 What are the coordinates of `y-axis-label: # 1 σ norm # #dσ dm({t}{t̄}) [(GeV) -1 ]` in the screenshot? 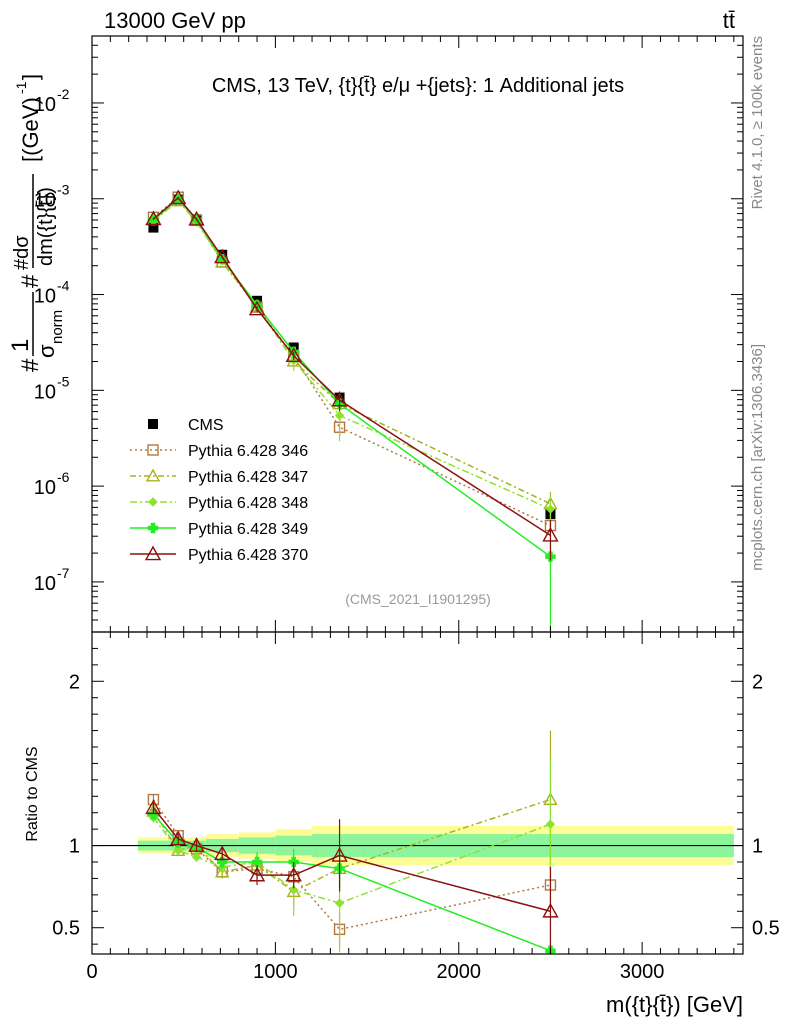 It's located at (36, 223).